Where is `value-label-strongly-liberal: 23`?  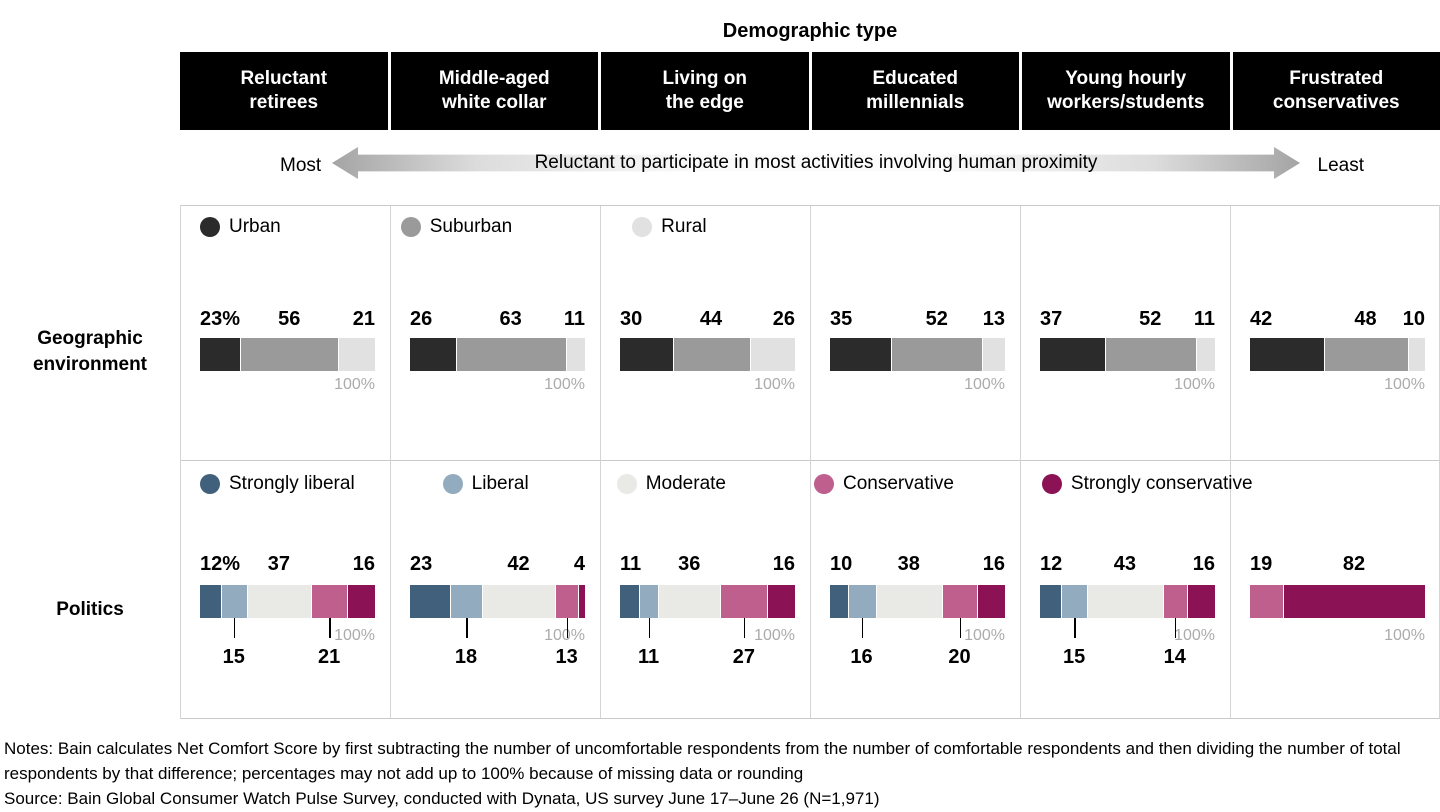 value-label-strongly-liberal: 23 is located at coordinates (421, 564).